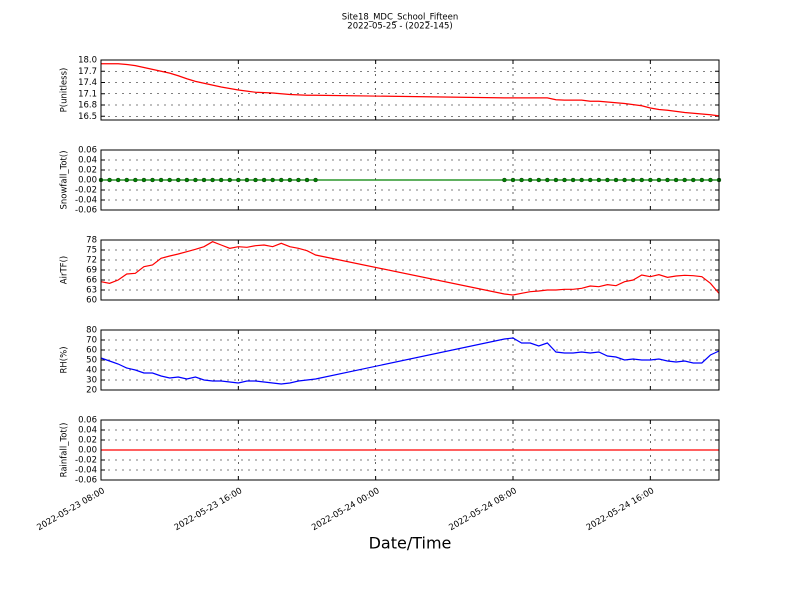 The height and width of the screenshot is (604, 800). What do you see at coordinates (65, 179) in the screenshot?
I see `y-axis-label: Snowfall_Tot()` at bounding box center [65, 179].